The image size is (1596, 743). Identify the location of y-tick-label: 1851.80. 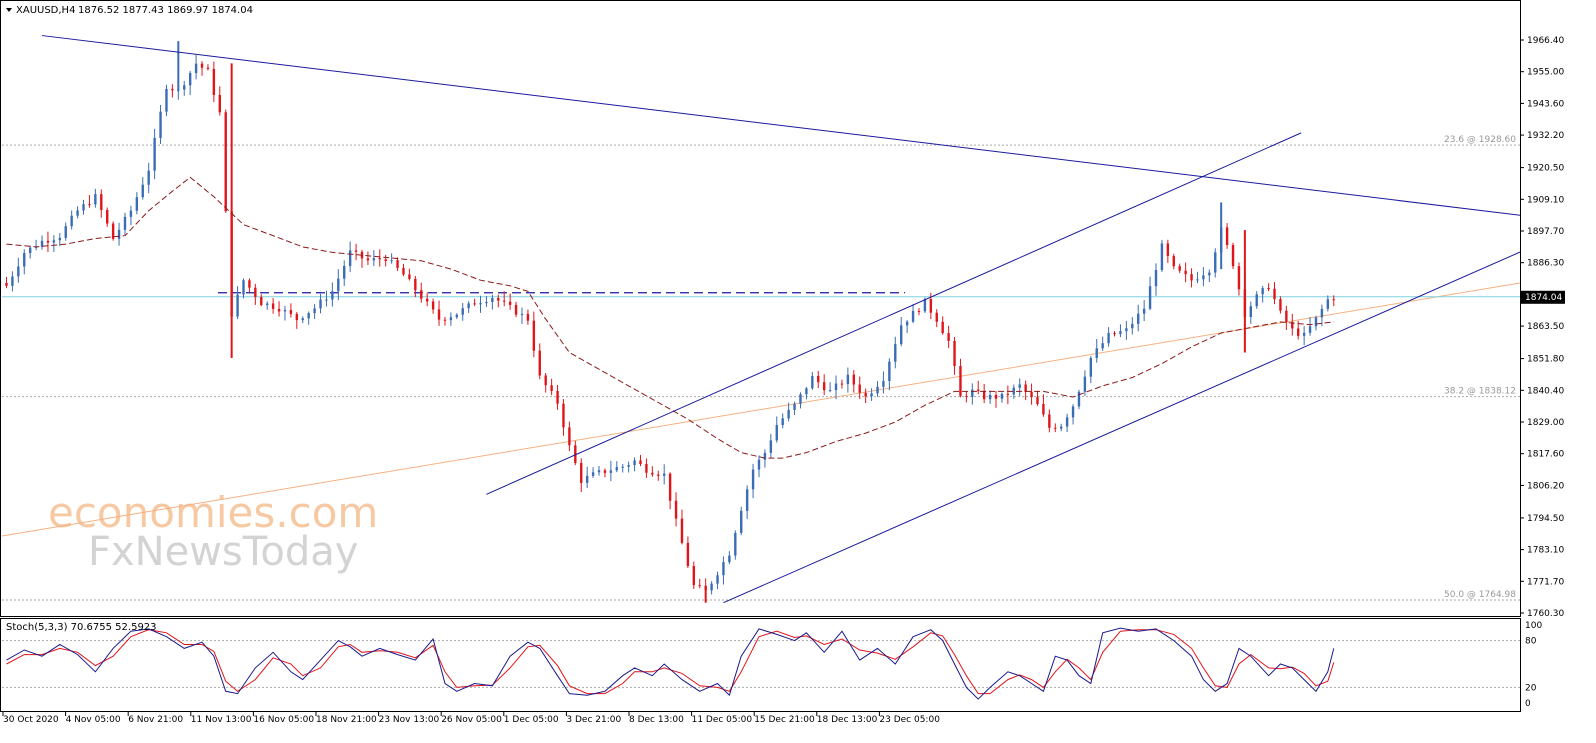
(1545, 360).